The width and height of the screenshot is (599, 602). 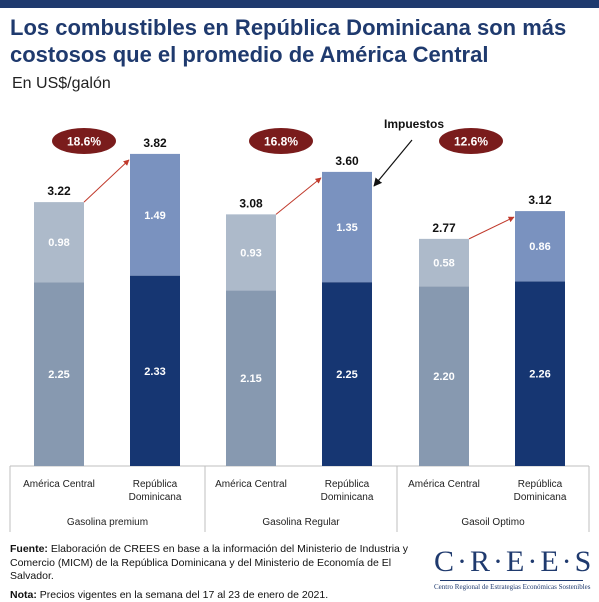 What do you see at coordinates (443, 377) in the screenshot?
I see `bar-base-value-label: 2.20` at bounding box center [443, 377].